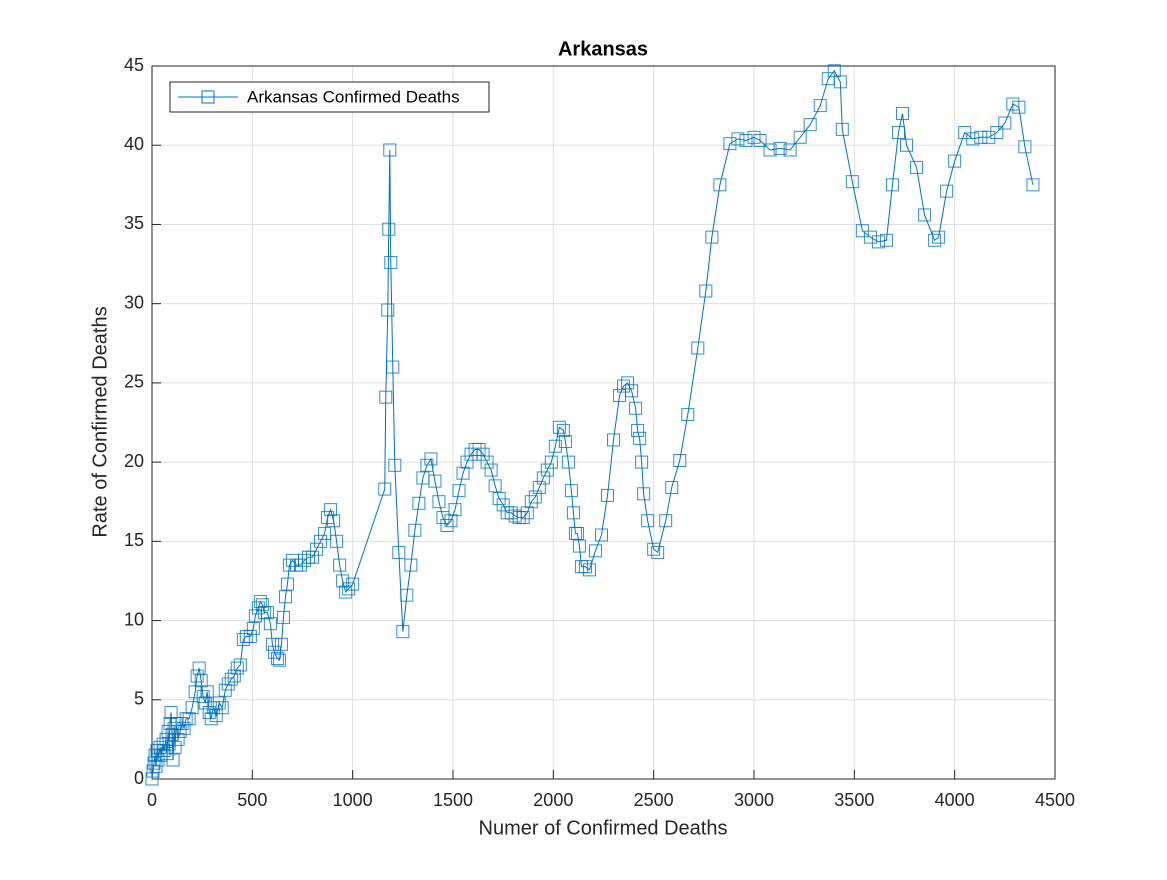  Describe the element at coordinates (353, 800) in the screenshot. I see `x-tick-label: 1000` at that location.